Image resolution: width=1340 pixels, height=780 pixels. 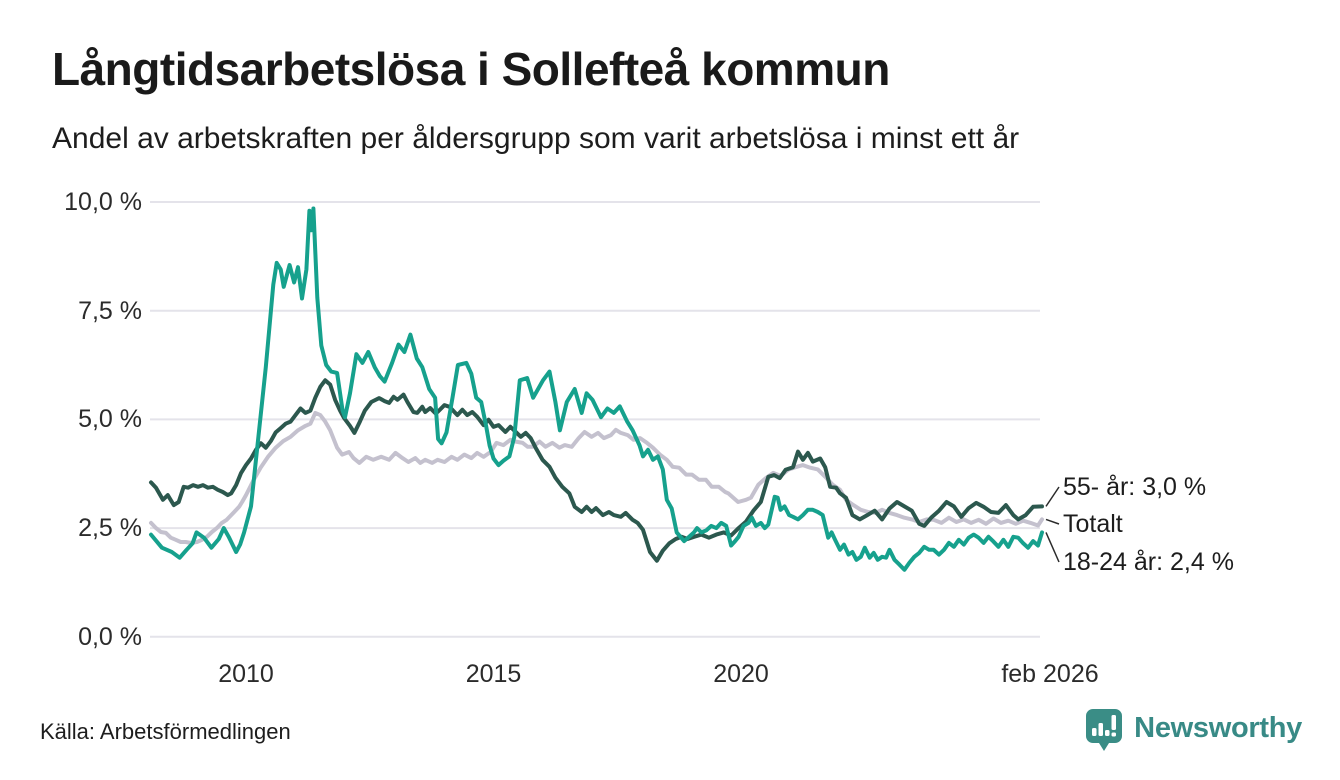 What do you see at coordinates (1093, 524) in the screenshot?
I see `series-end-label-totalt: Totalt` at bounding box center [1093, 524].